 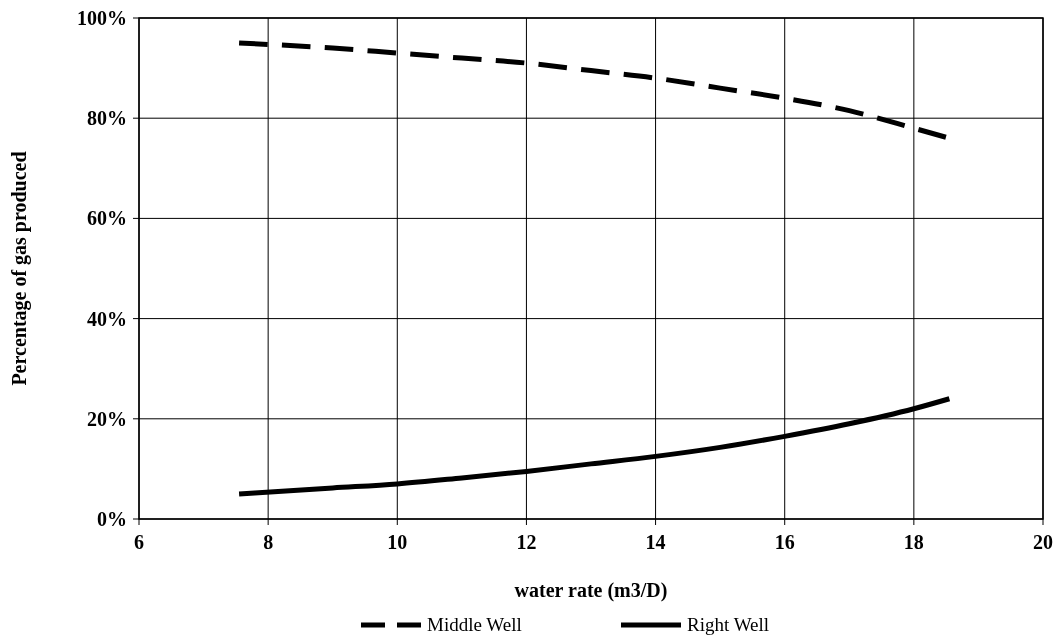 What do you see at coordinates (1043, 542) in the screenshot?
I see `x-tick-label: 20` at bounding box center [1043, 542].